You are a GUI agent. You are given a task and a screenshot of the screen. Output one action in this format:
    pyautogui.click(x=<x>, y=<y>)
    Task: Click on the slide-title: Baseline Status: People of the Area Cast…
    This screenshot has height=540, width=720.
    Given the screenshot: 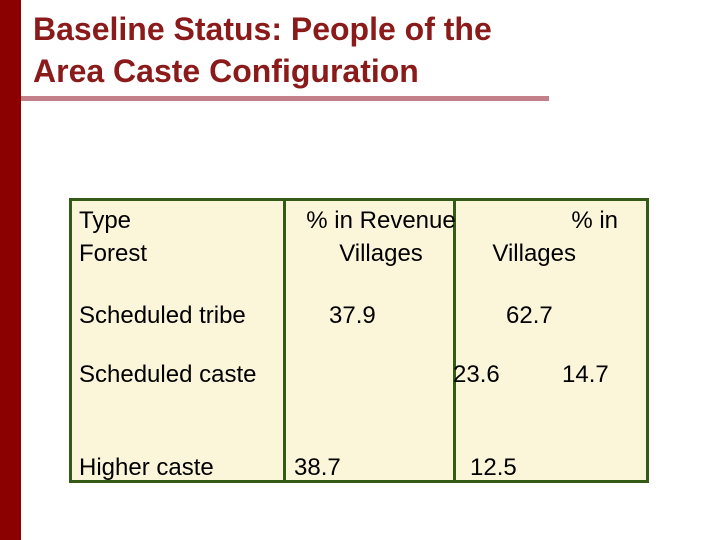 What is the action you would take?
    pyautogui.click(x=353, y=50)
    